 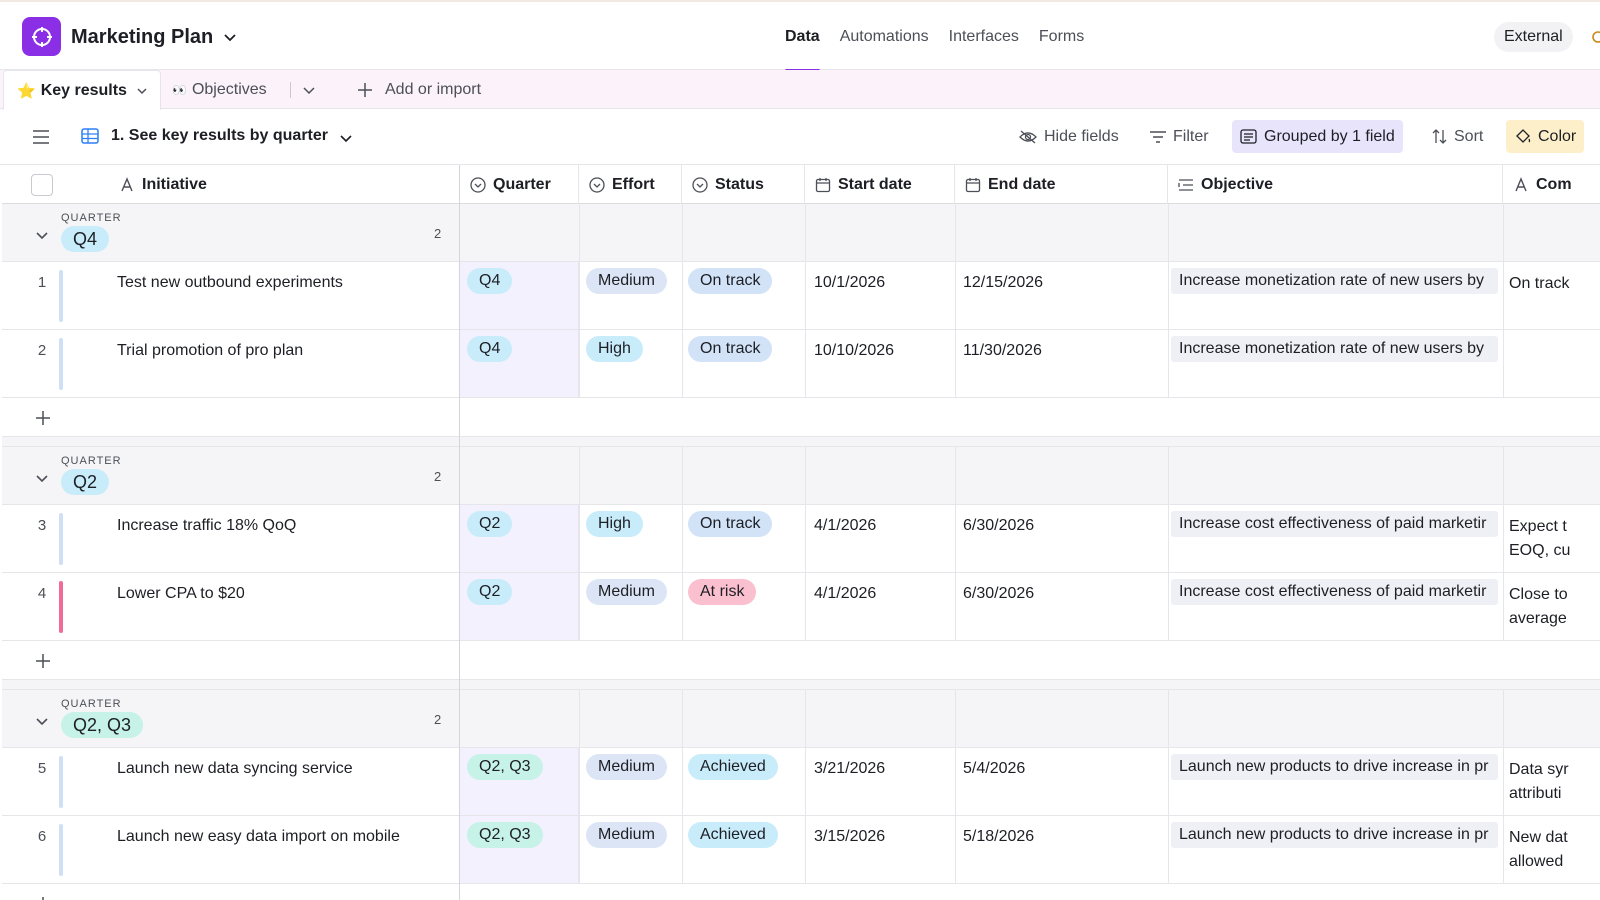 I want to click on nav-tab-forms: Forms, so click(x=1061, y=36).